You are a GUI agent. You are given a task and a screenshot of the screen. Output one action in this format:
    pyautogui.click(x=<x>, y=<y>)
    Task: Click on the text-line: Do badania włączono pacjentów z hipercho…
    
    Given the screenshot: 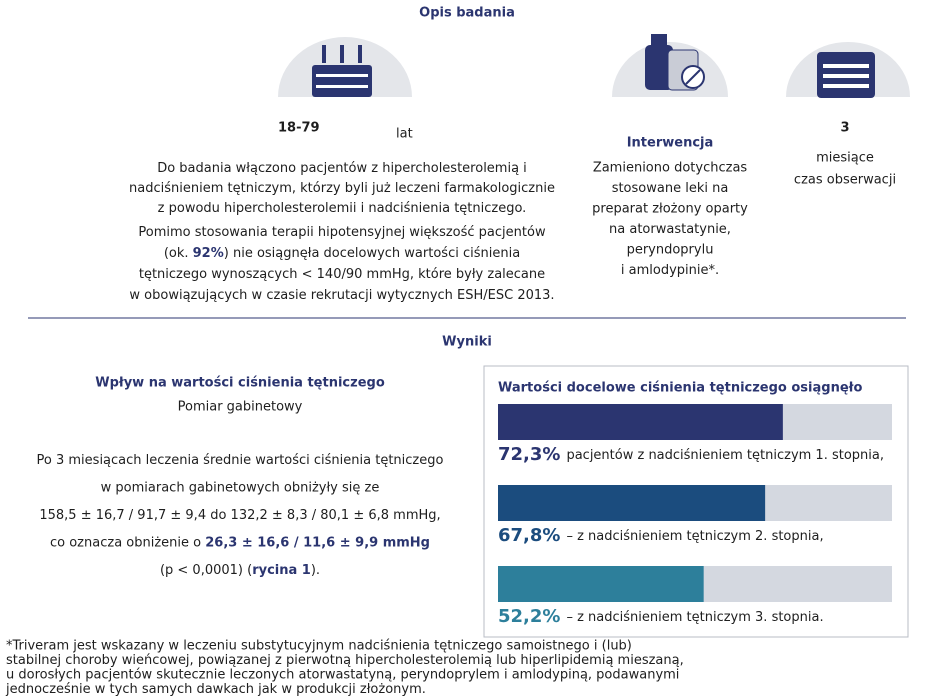 What is the action you would take?
    pyautogui.click(x=342, y=168)
    